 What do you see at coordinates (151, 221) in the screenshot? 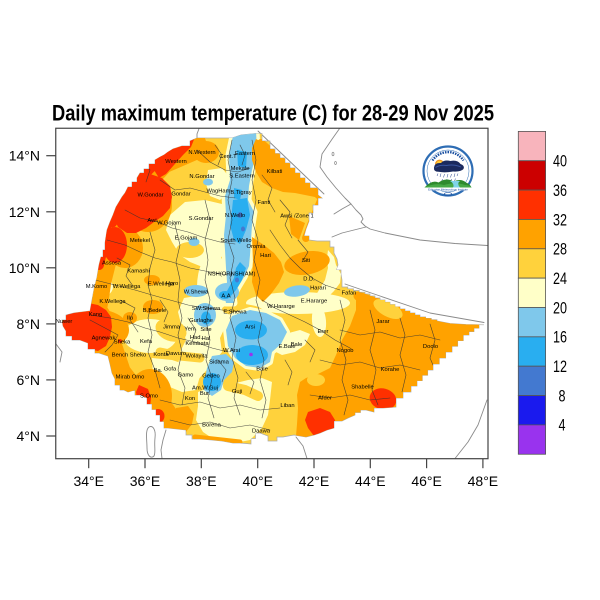
I see `svg-text: Awi` at bounding box center [151, 221].